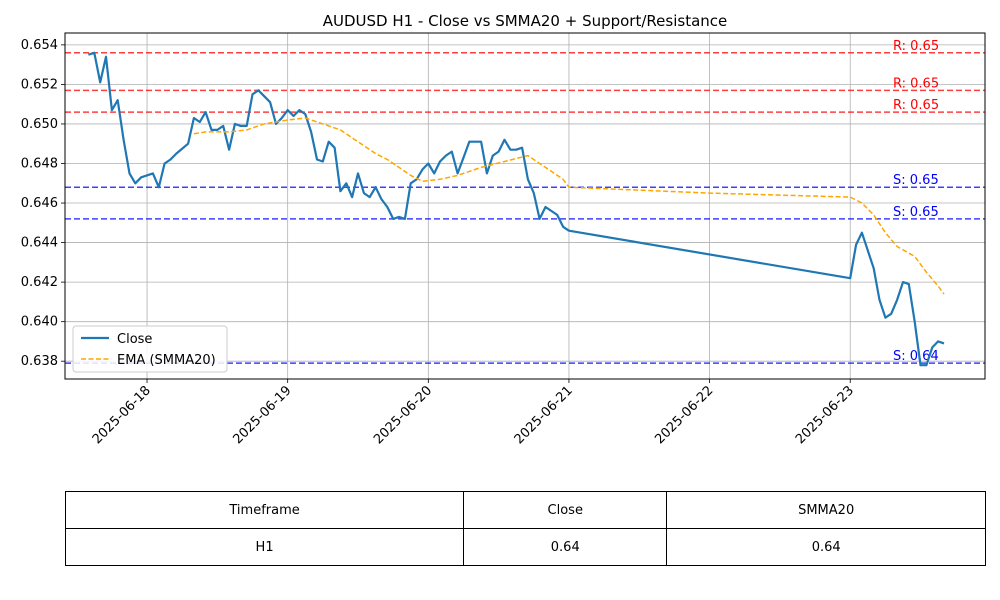 This screenshot has height=600, width=1000. I want to click on legend-label: Close, so click(134, 339).